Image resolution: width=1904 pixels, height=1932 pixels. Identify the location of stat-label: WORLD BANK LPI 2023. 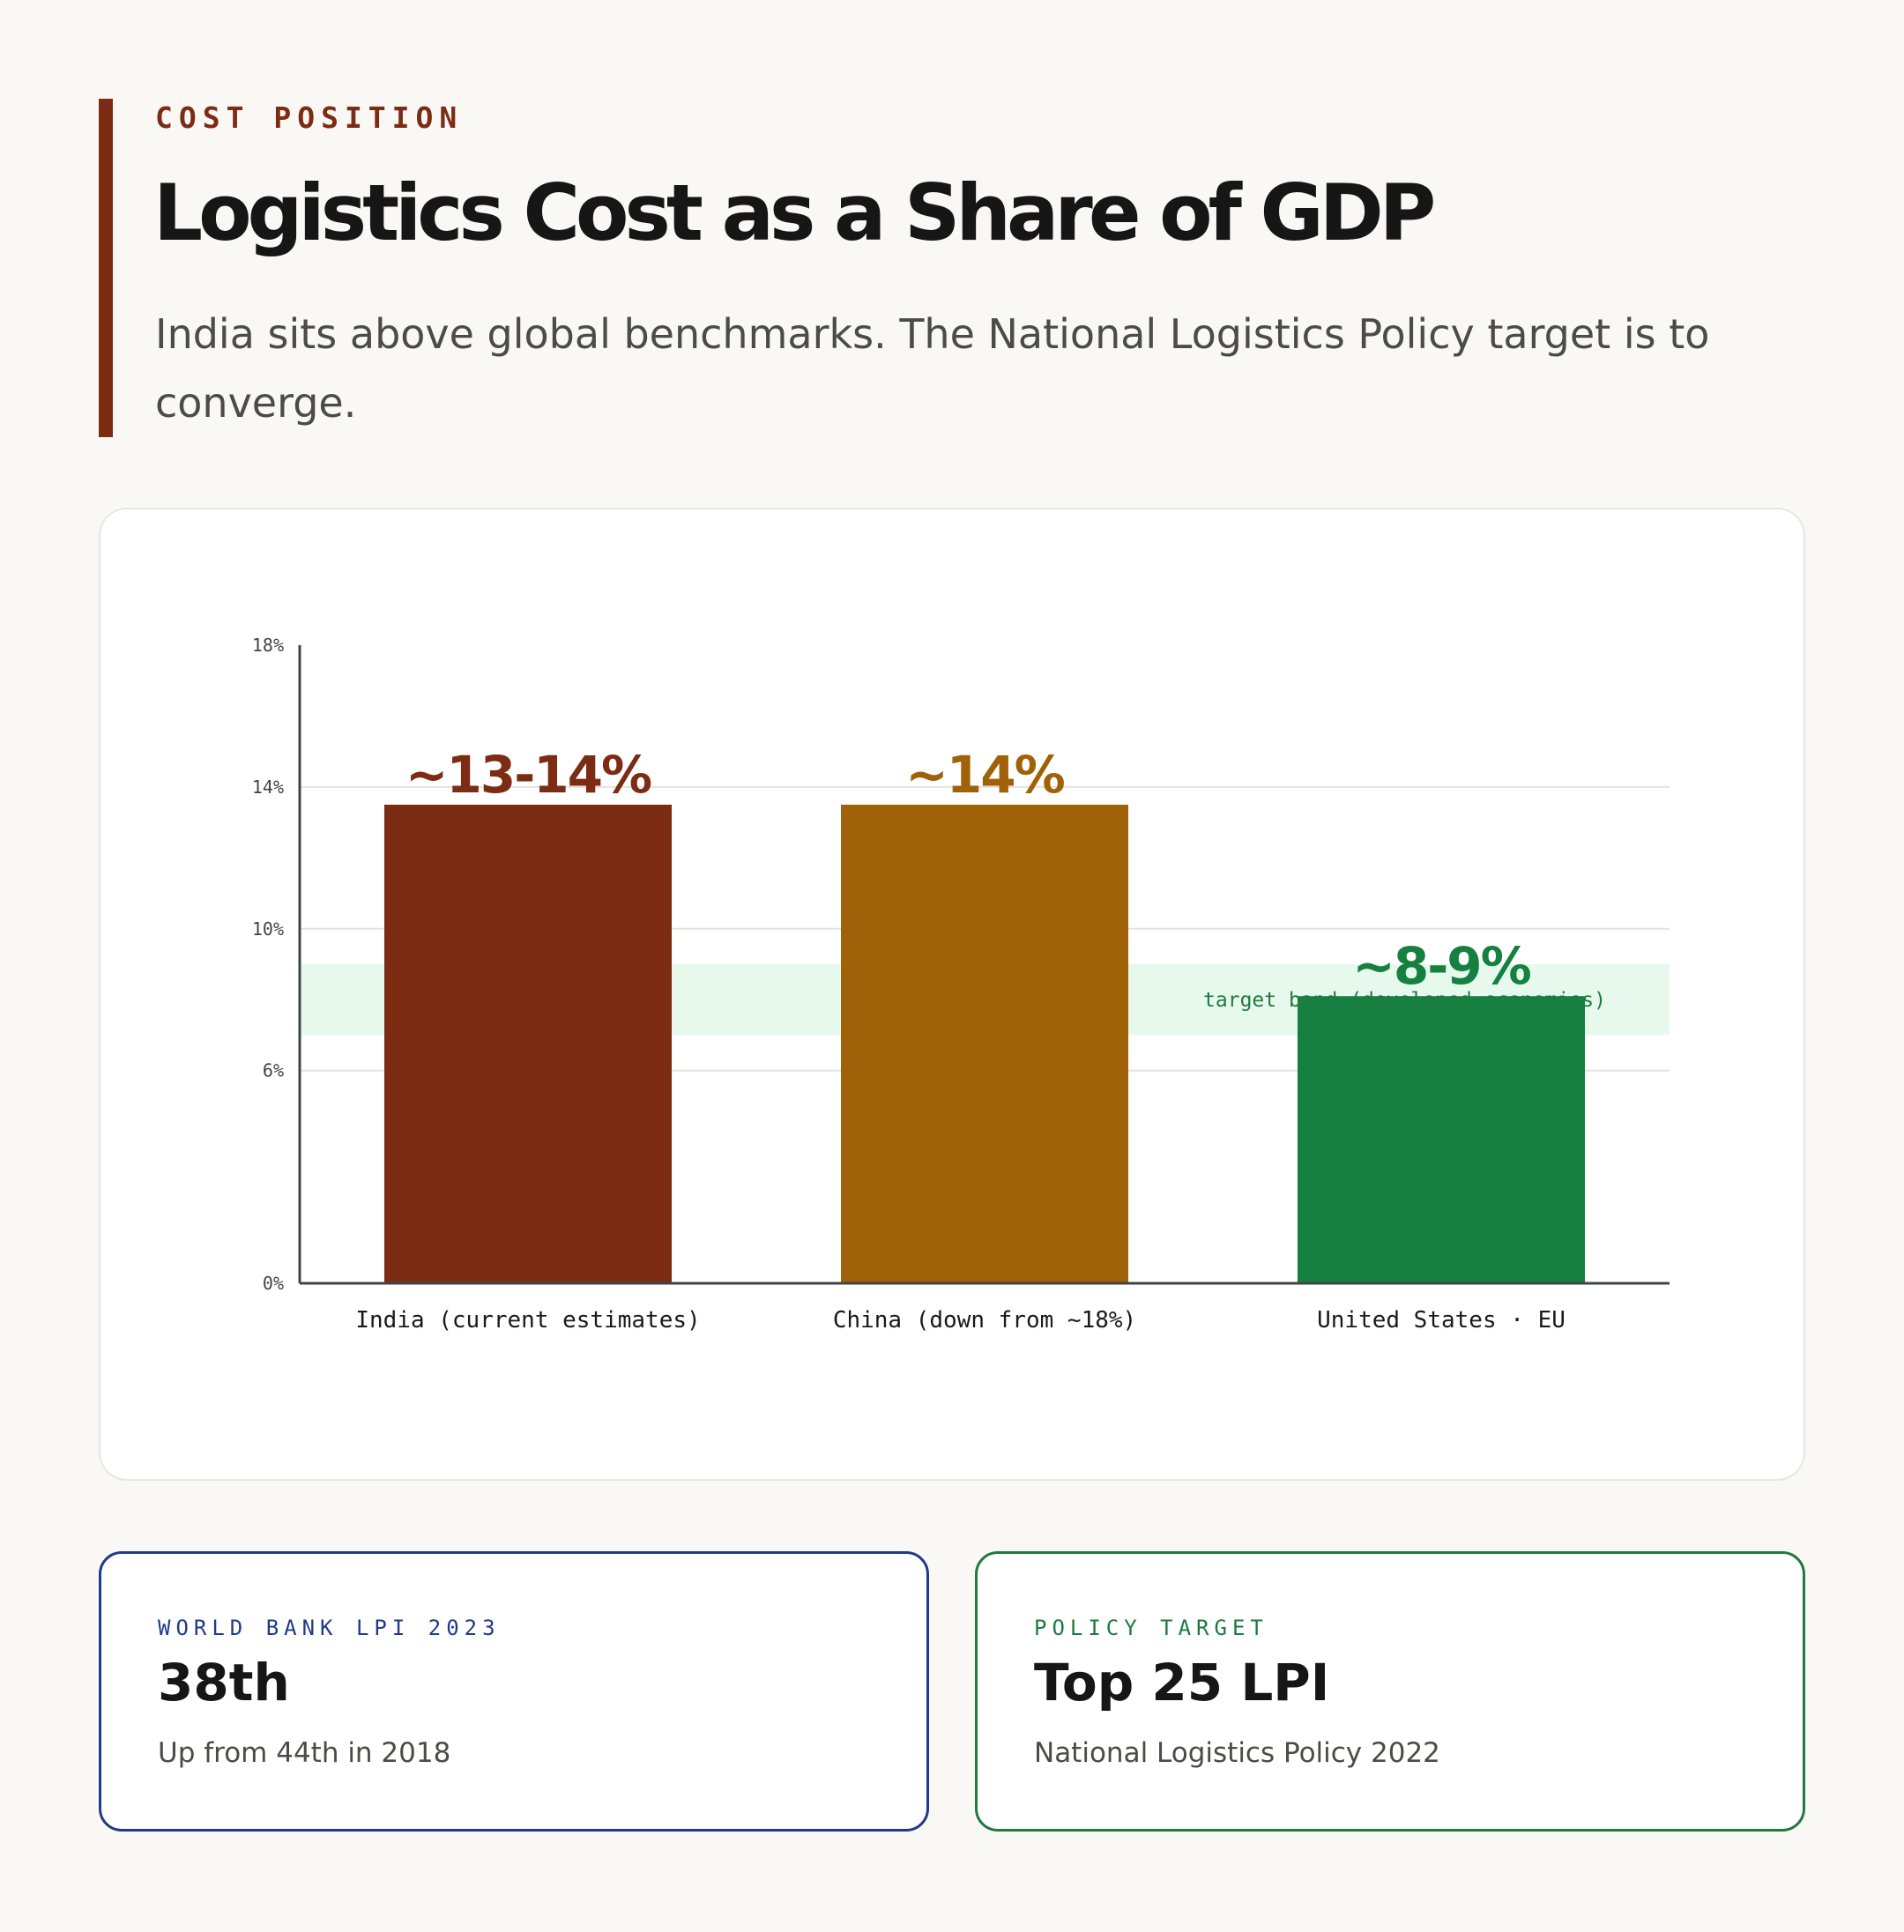
(329, 1628).